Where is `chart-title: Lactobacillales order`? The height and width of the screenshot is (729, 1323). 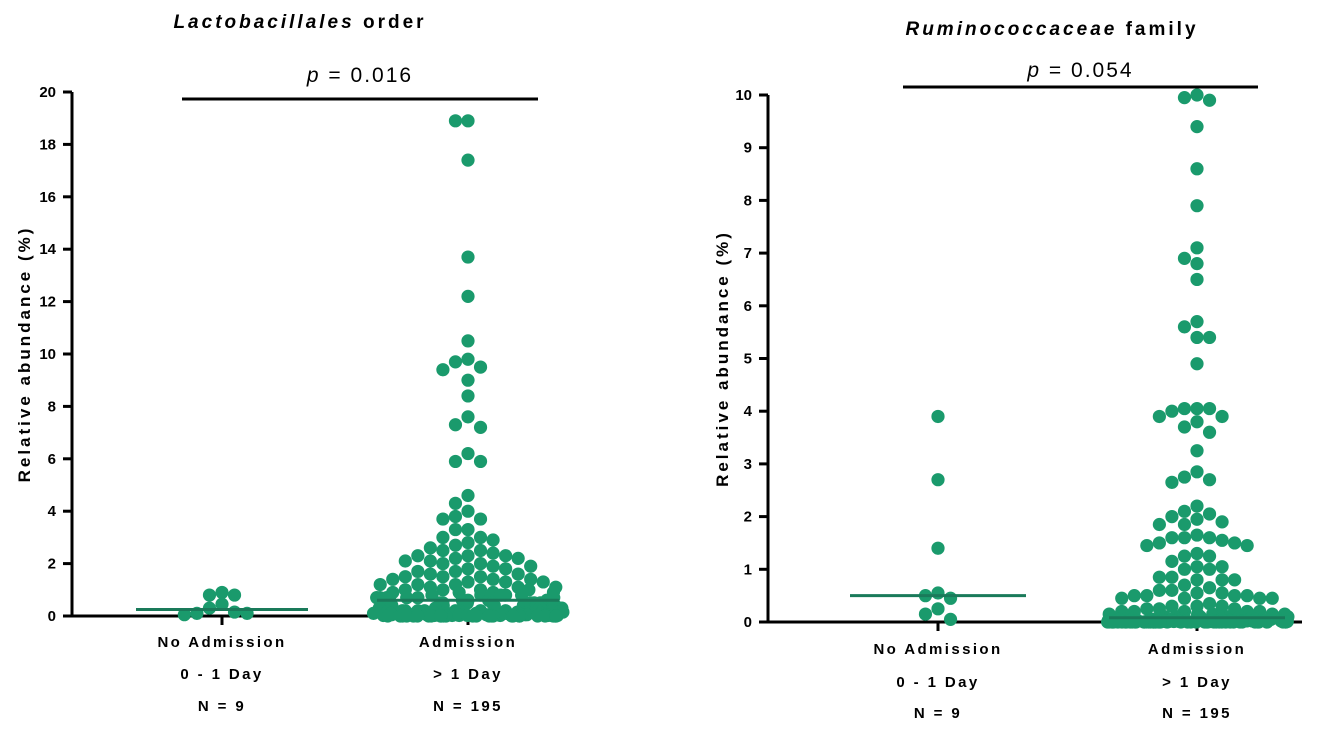 chart-title: Lactobacillales order is located at coordinates (299, 22).